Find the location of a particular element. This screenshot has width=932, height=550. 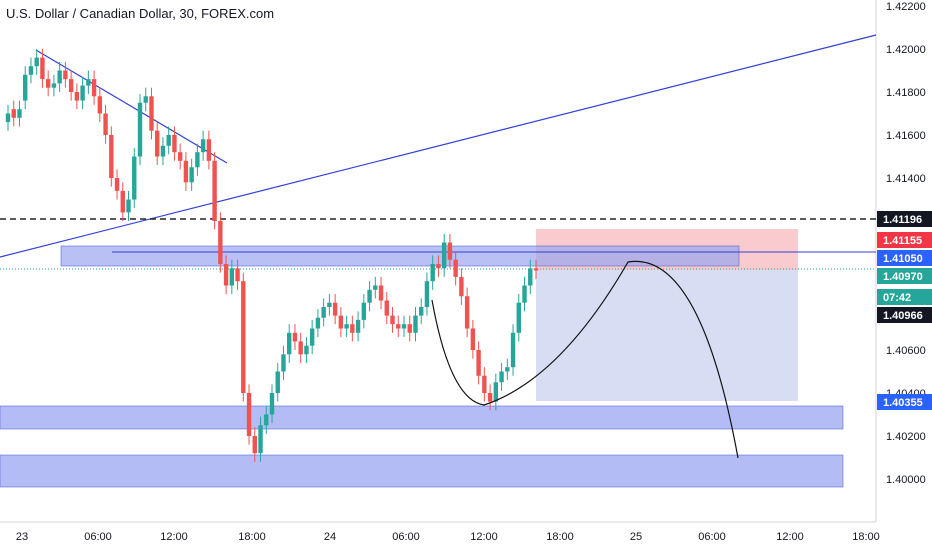

falling-trendline is located at coordinates (131, 106).